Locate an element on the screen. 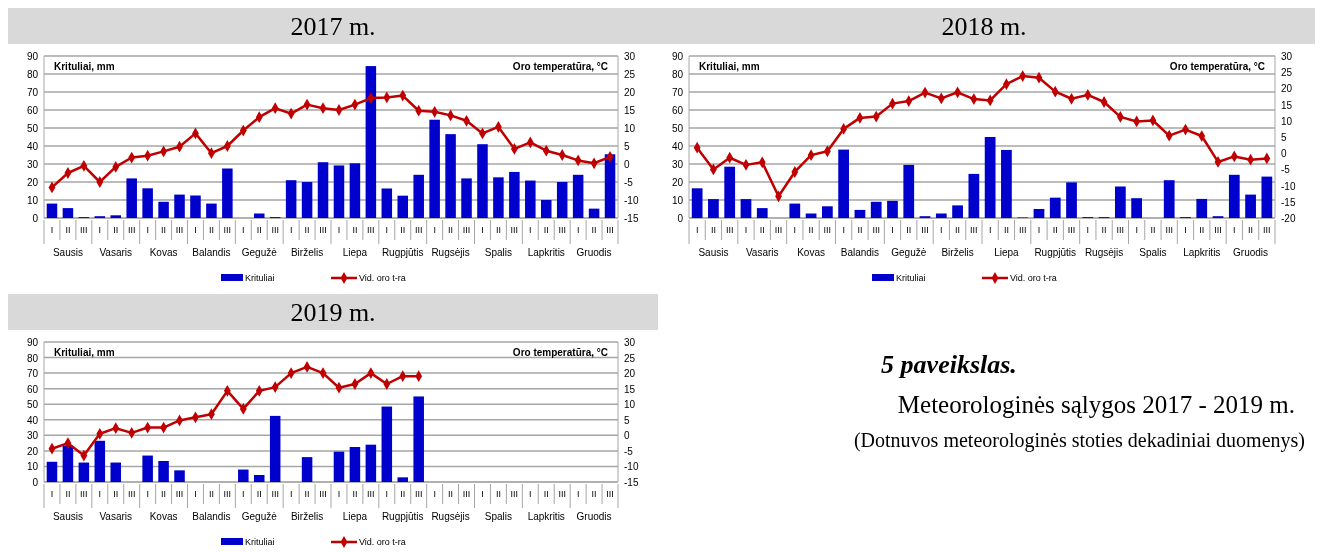  y-tick-label: 30 is located at coordinates (677, 164).